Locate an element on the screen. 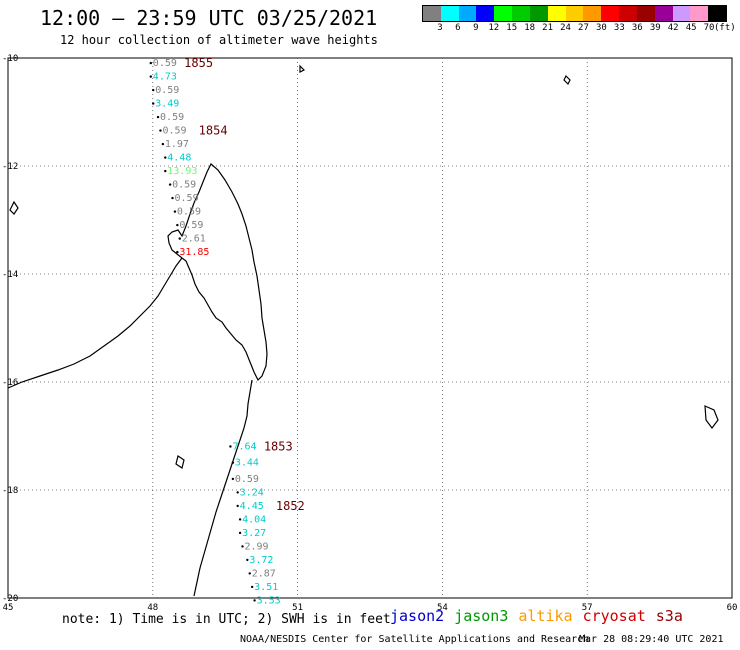 The width and height of the screenshot is (740, 650). pass-time-label: 1853 is located at coordinates (278, 447).